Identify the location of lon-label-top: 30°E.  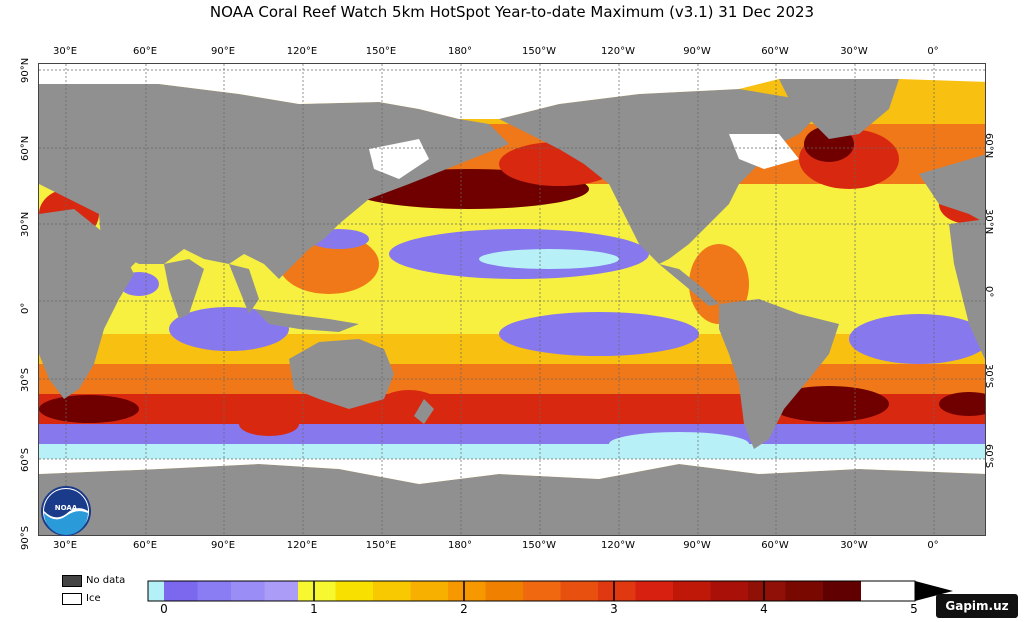
(65, 51).